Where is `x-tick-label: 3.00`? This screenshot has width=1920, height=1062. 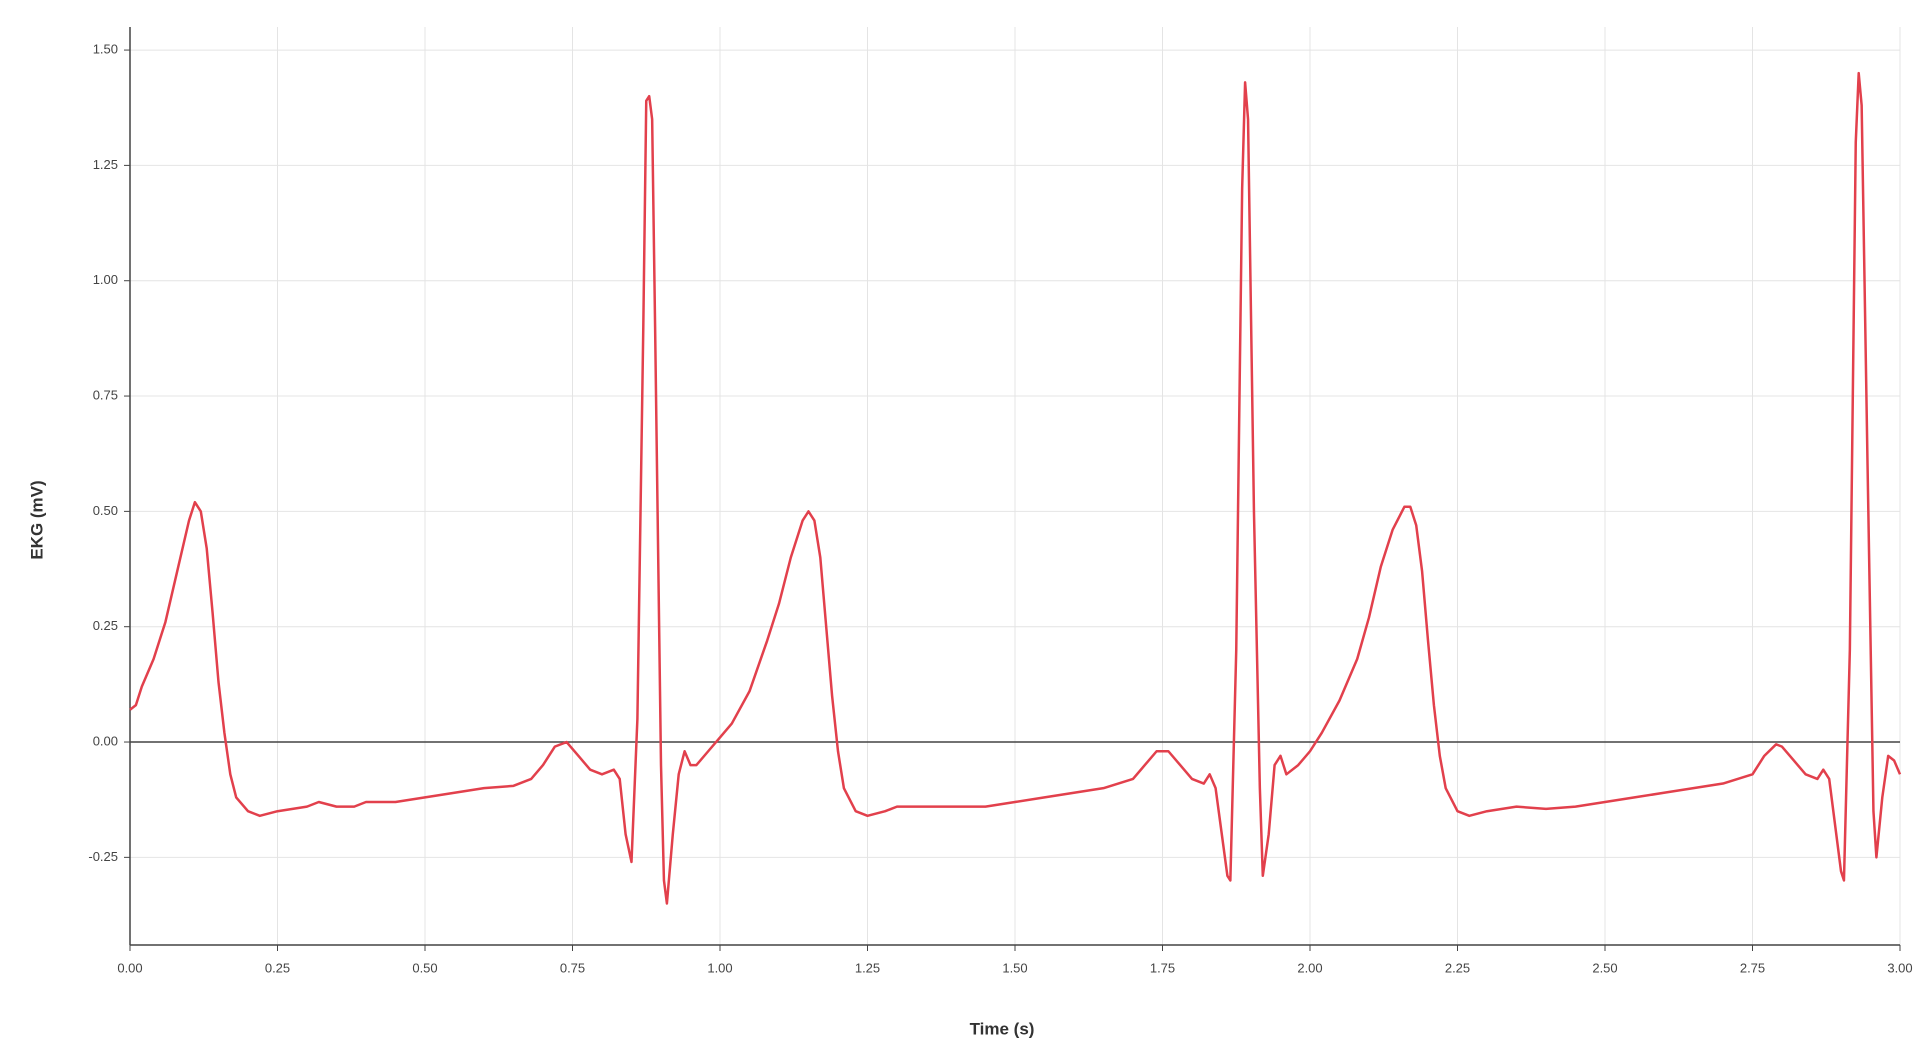
x-tick-label: 3.00 is located at coordinates (1899, 967).